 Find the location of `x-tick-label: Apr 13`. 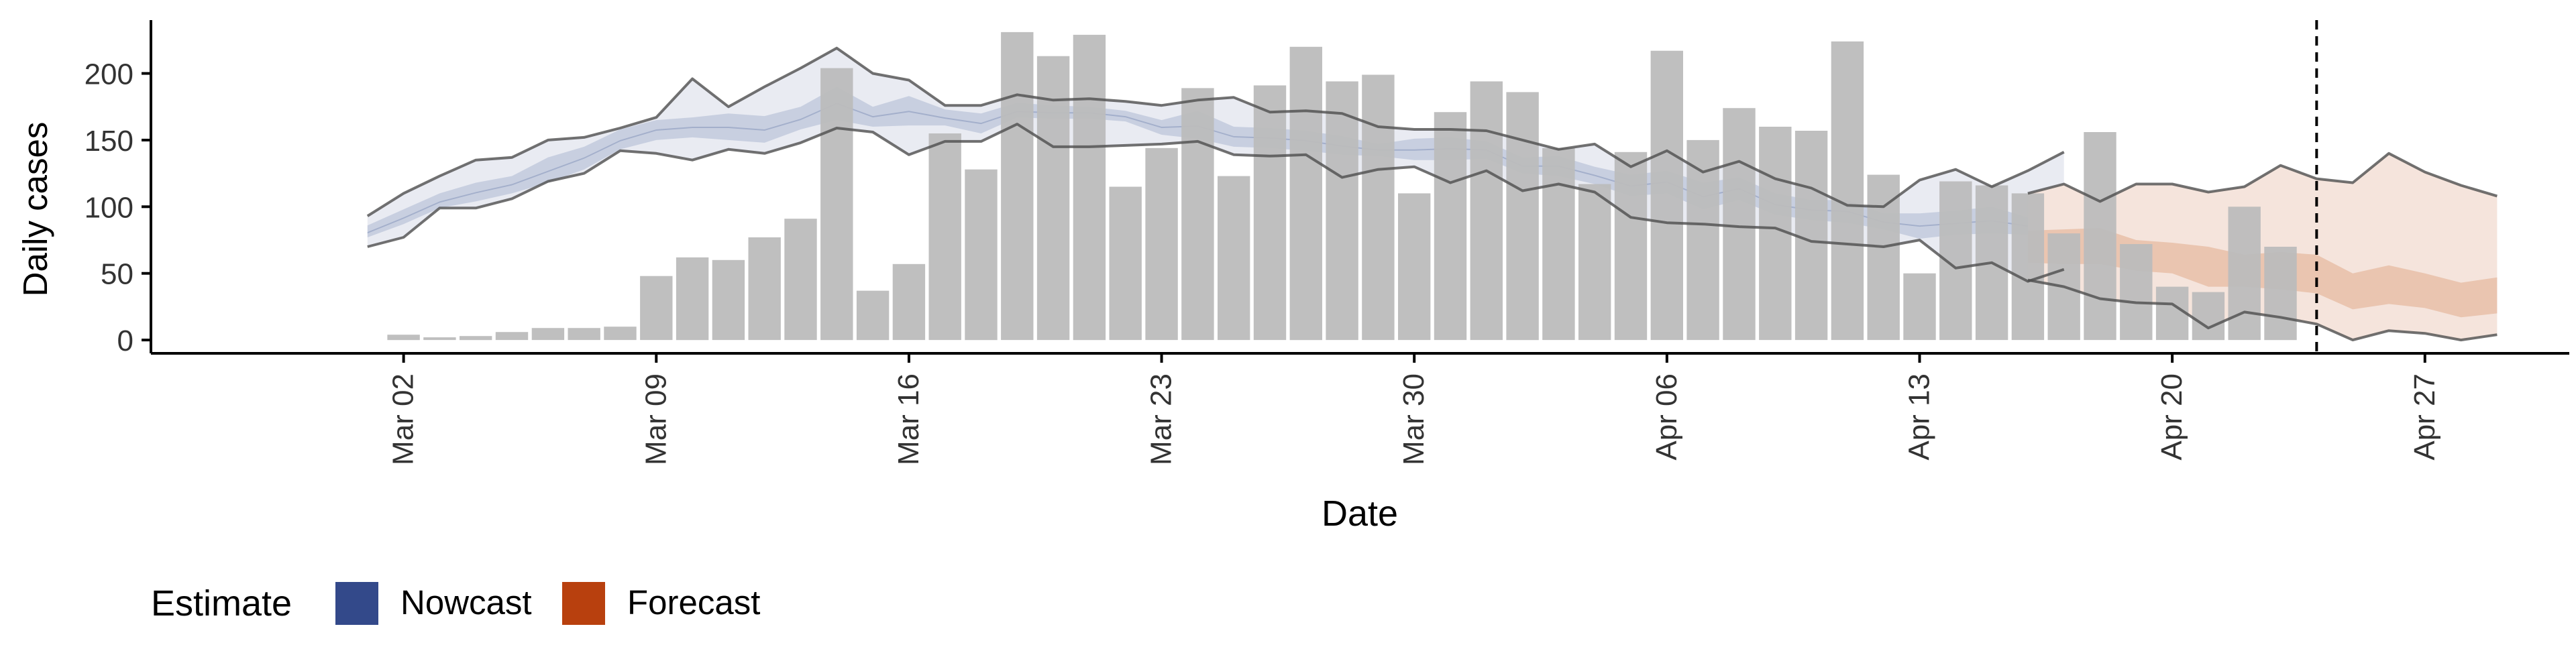

x-tick-label: Apr 13 is located at coordinates (1918, 417).